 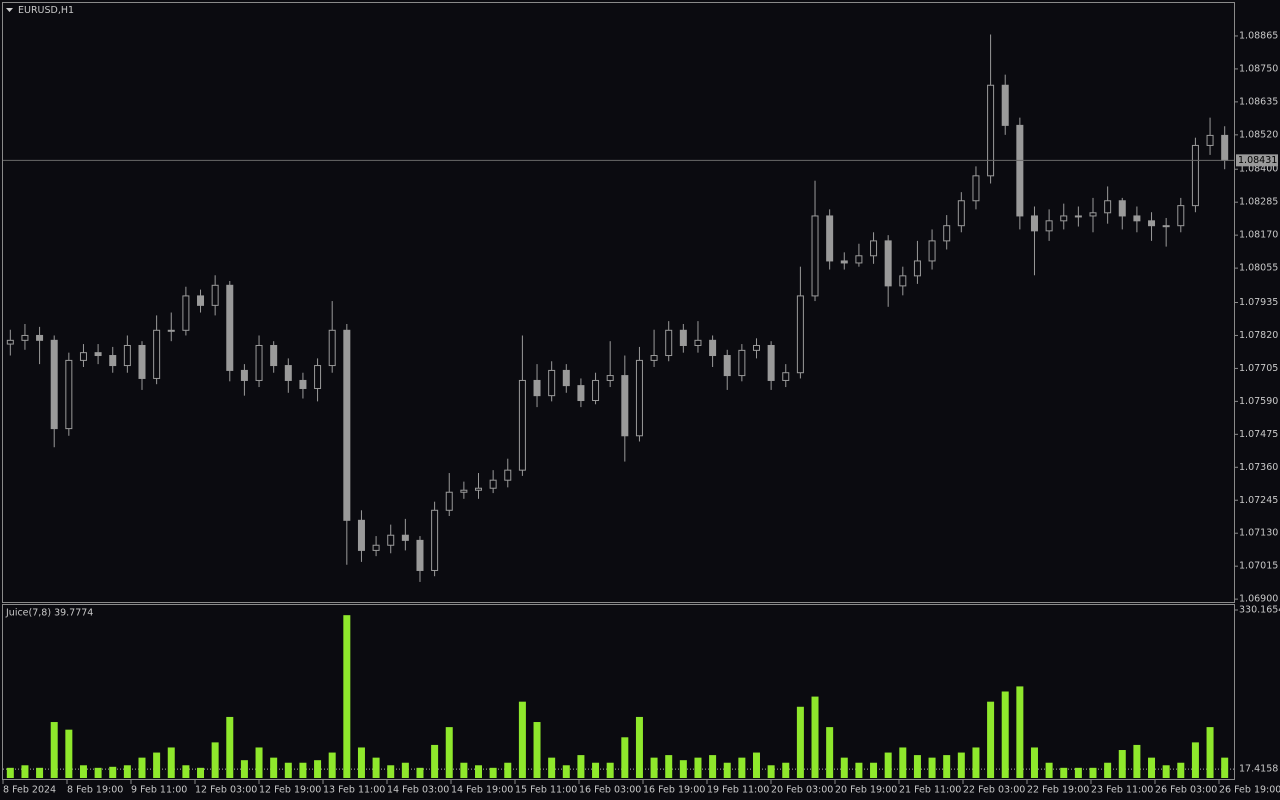 I want to click on indicator-title: Juice(7,8) 39.7774, so click(x=49, y=613).